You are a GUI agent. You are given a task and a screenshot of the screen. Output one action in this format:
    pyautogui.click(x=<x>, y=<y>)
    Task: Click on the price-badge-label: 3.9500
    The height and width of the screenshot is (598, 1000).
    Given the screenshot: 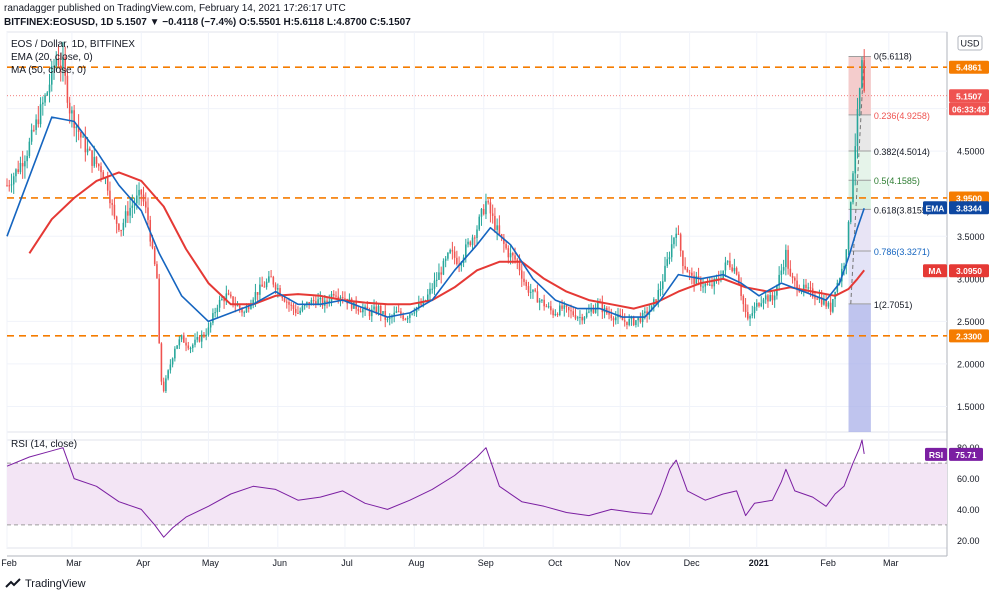 What is the action you would take?
    pyautogui.click(x=969, y=198)
    